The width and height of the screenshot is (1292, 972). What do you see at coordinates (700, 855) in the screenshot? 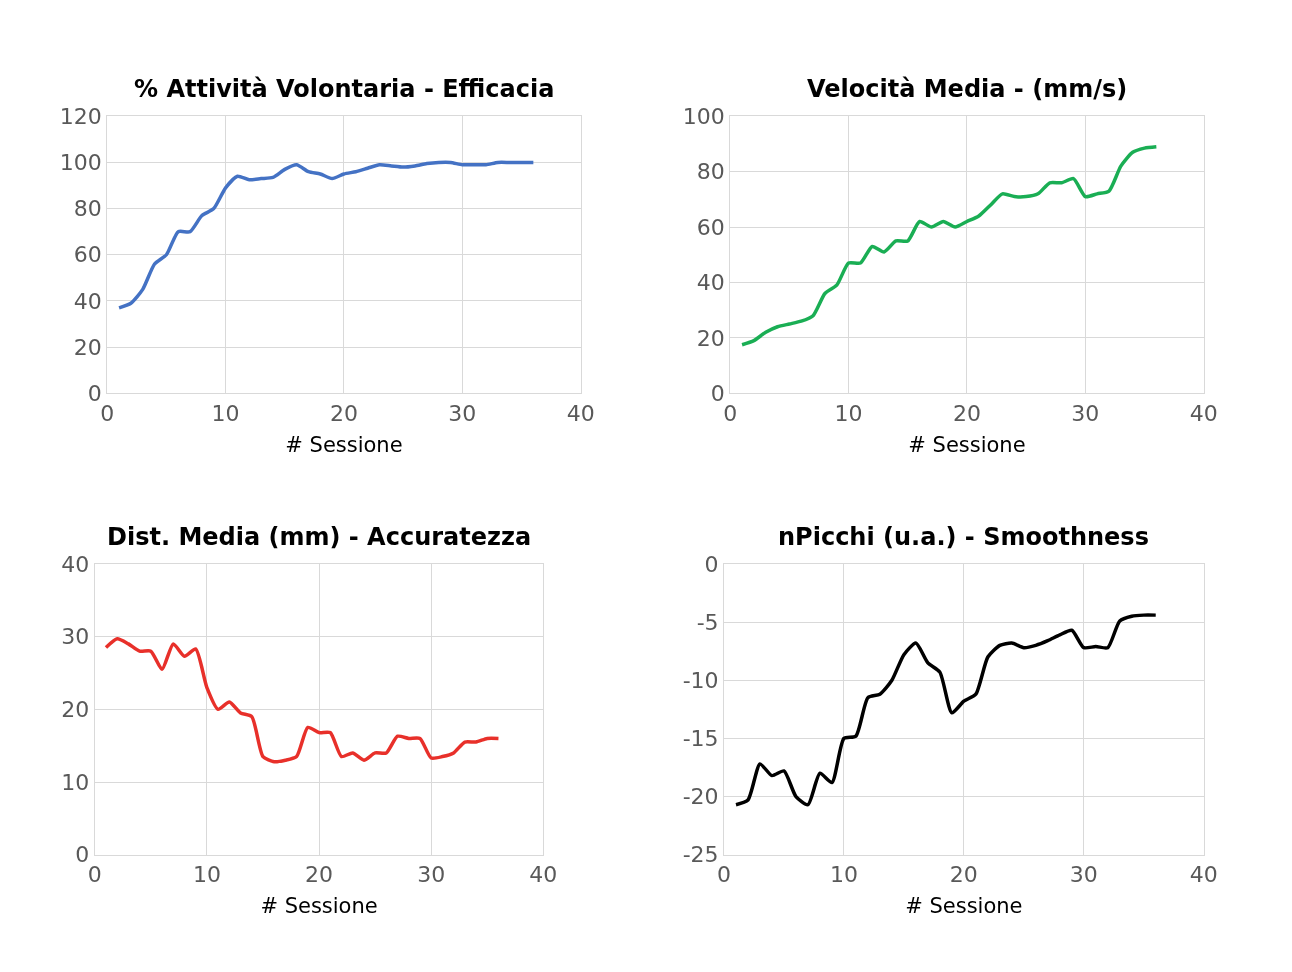
I see `y-tick-label: -25` at bounding box center [700, 855].